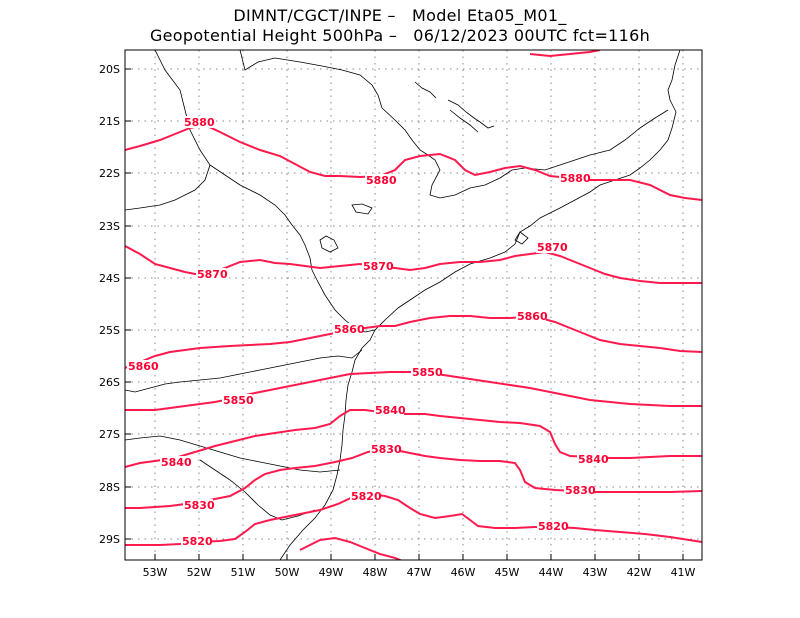  I want to click on y-tick-label: 22S, so click(109, 173).